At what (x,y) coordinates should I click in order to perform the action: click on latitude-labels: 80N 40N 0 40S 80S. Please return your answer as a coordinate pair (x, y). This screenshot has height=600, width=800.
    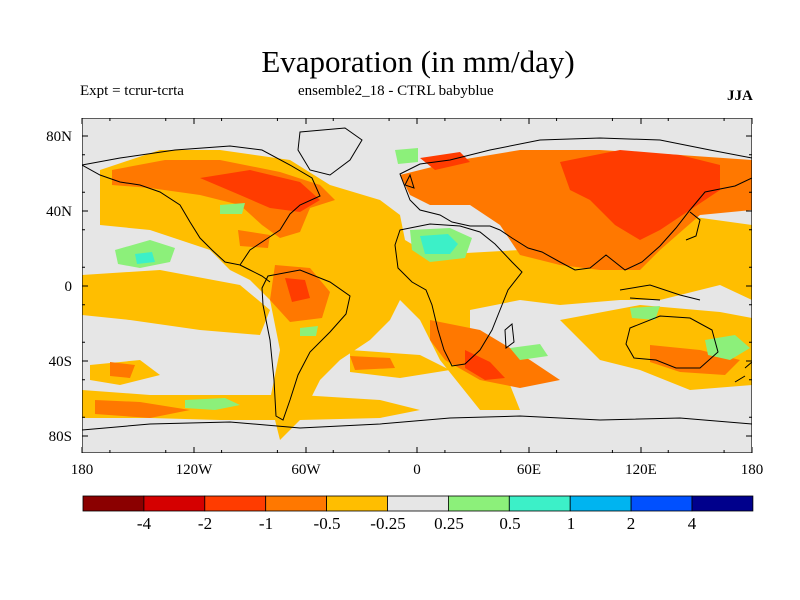
    Looking at the image, I should click on (59, 287).